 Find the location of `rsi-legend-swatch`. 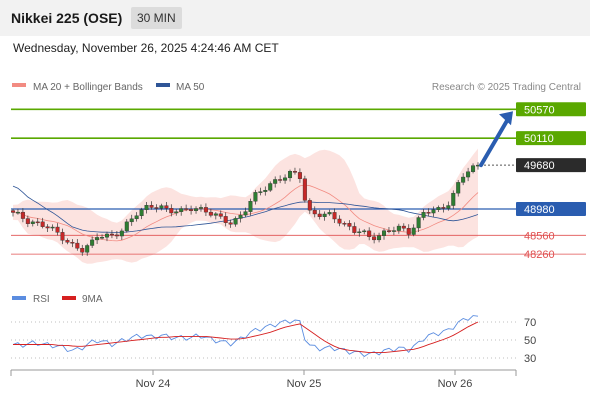

rsi-legend-swatch is located at coordinates (19, 298).